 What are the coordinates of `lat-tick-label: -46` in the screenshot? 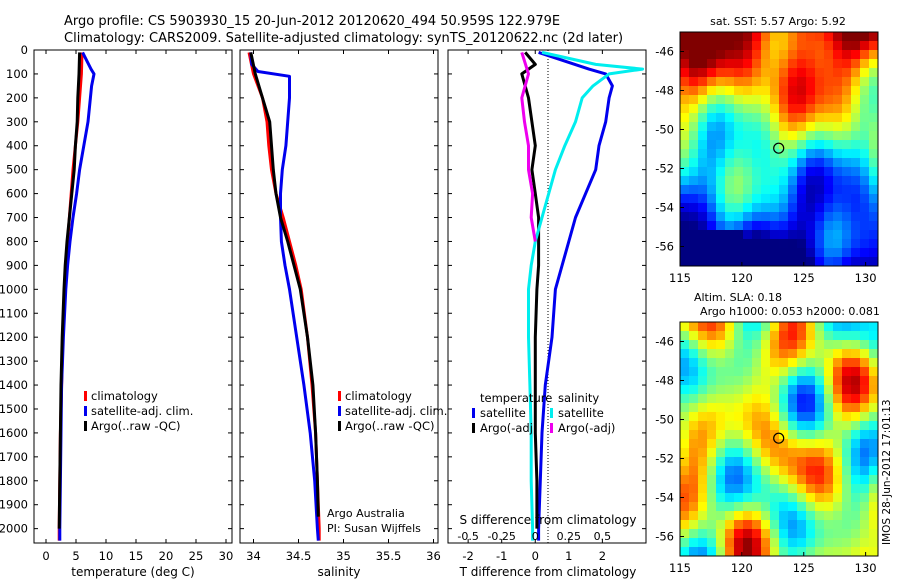 It's located at (664, 342).